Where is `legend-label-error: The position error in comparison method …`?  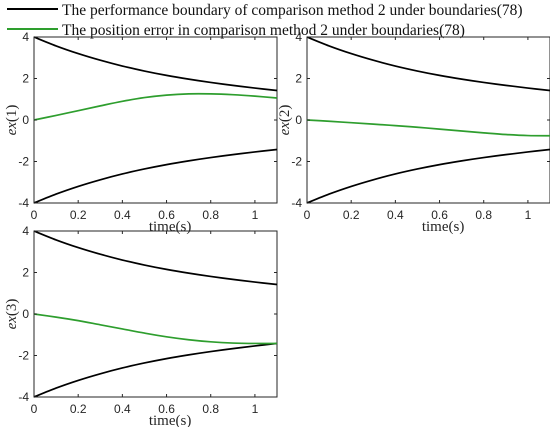
legend-label-error: The position error in comparison method … is located at coordinates (263, 30).